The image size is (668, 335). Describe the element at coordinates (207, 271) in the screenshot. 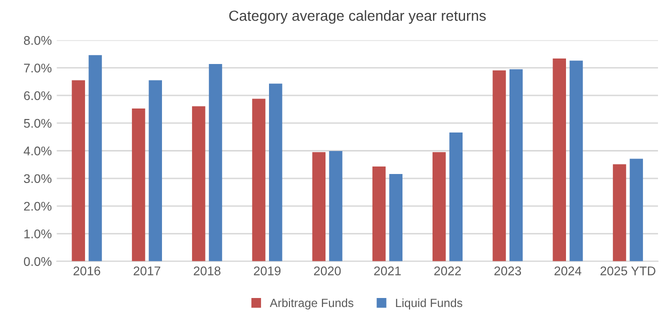

I see `x-tick-label: 2018` at that location.